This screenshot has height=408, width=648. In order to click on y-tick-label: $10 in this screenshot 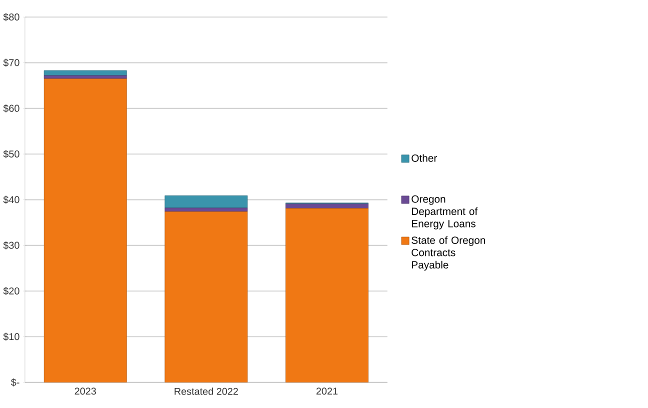, I will do `click(11, 336)`.